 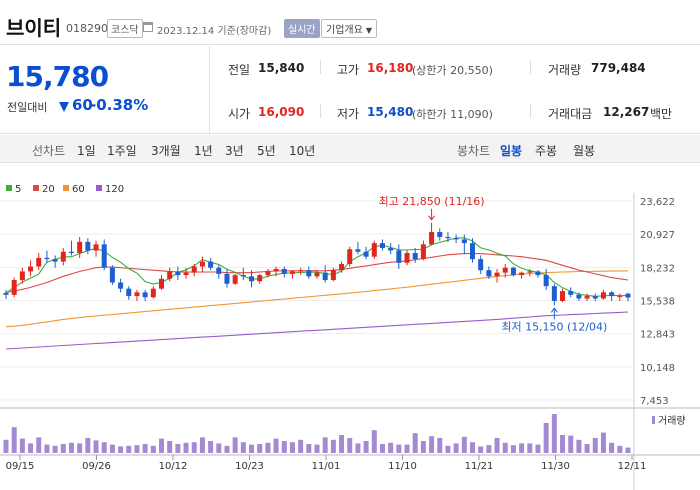 I want to click on candle-monthly: 월봉, so click(x=584, y=151).